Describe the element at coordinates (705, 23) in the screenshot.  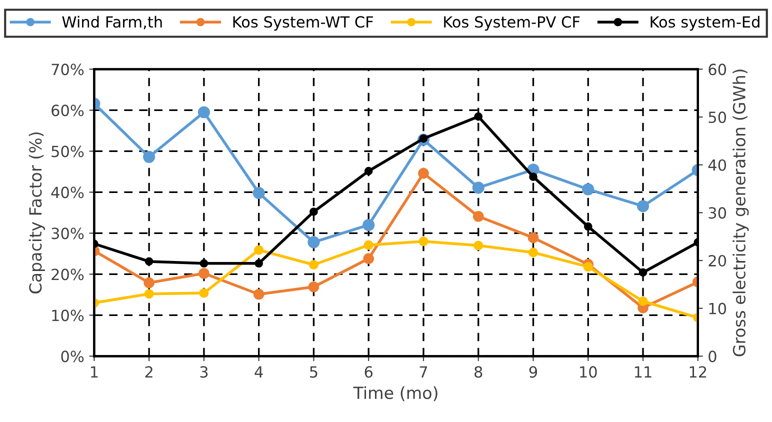
I see `legend-label: Kos system-Ed` at that location.